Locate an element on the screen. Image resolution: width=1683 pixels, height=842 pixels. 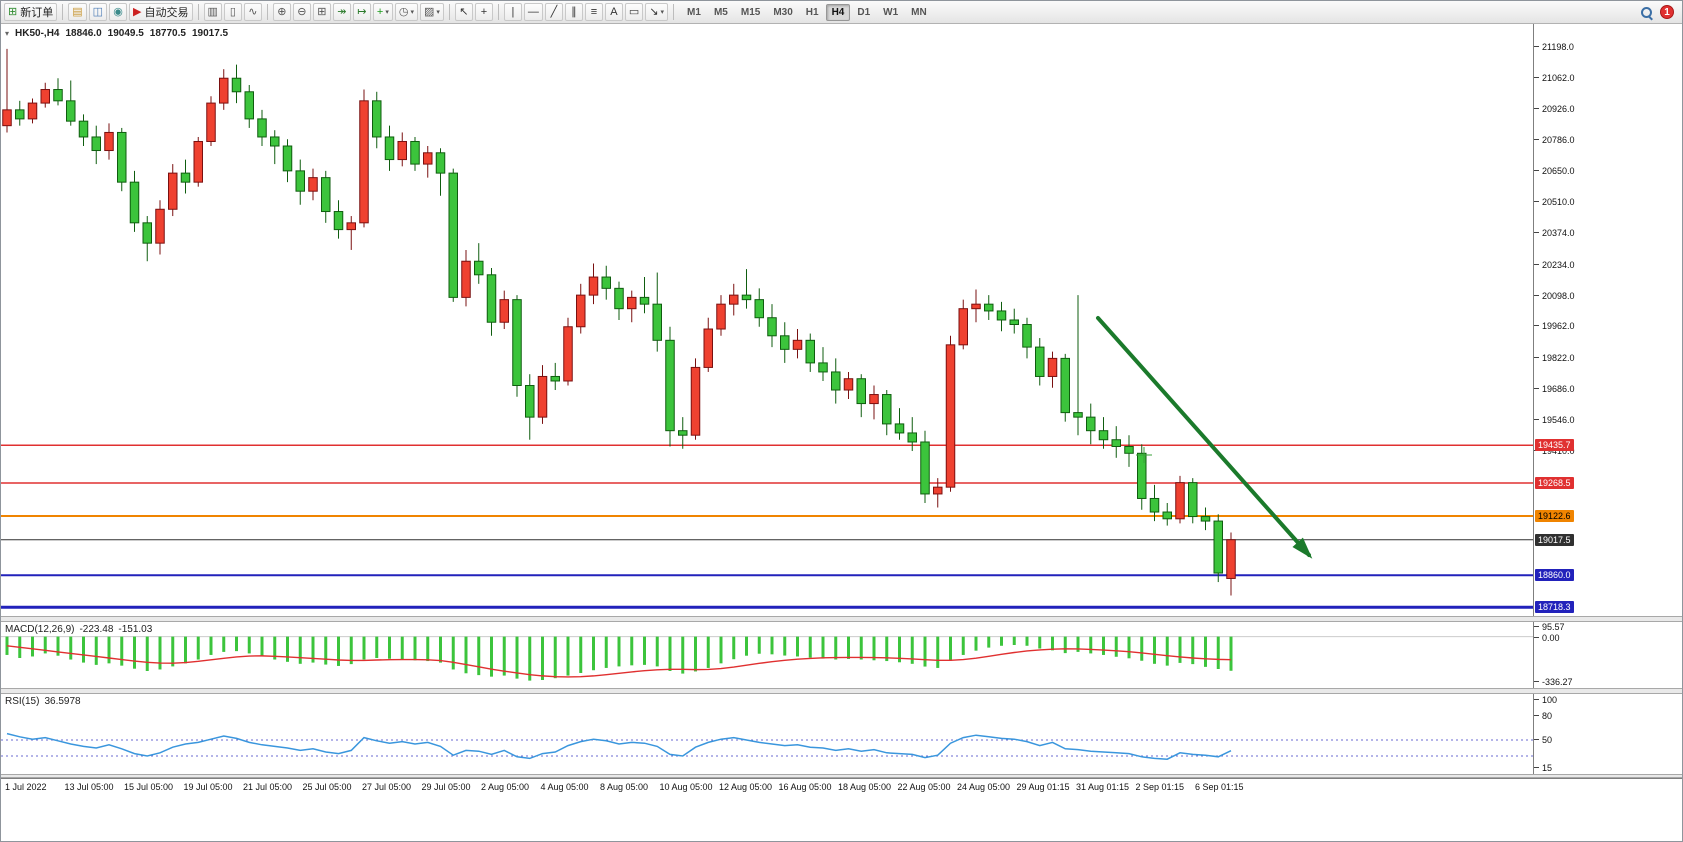
timeframe-mn: MN is located at coordinates (919, 12).